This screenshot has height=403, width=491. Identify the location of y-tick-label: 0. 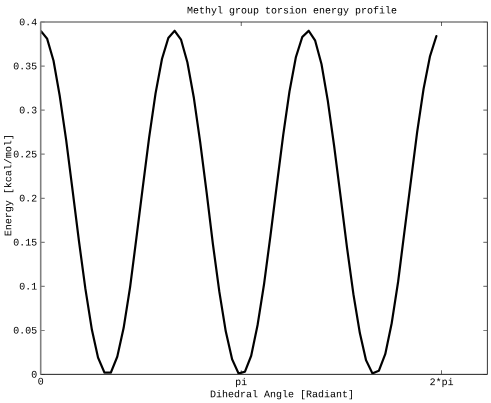
(34, 374).